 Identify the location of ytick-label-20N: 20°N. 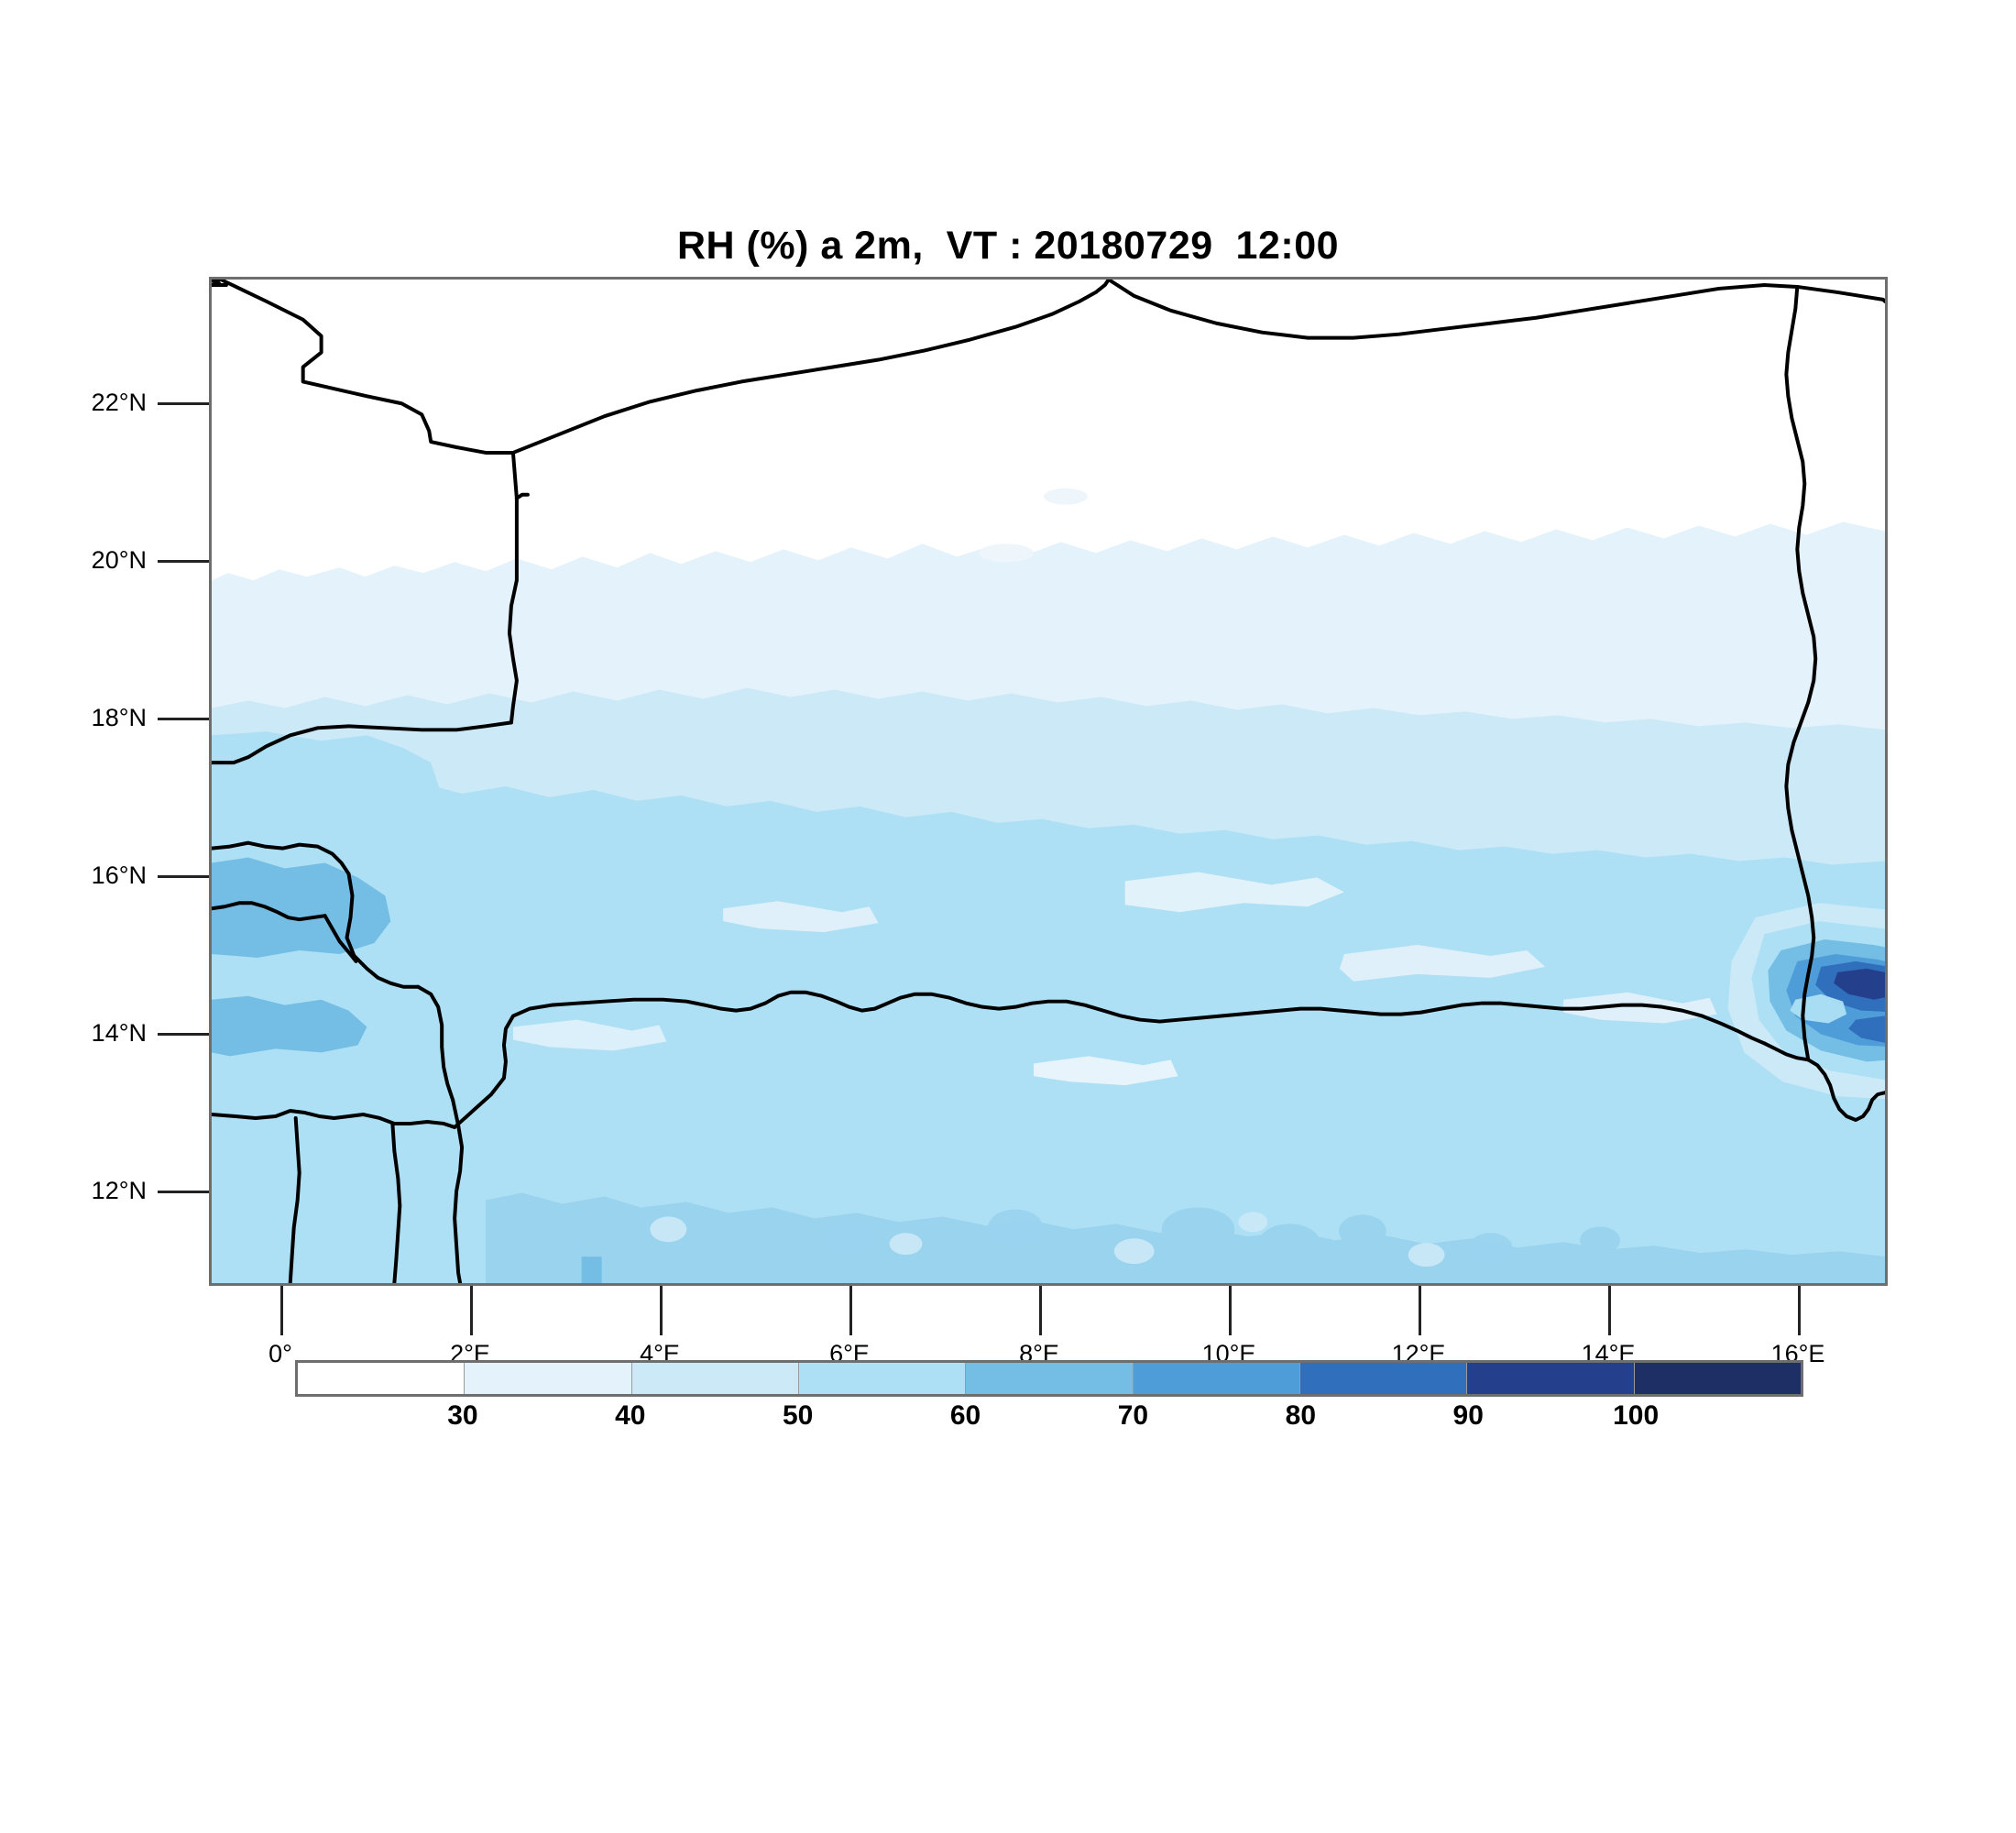
(119, 560).